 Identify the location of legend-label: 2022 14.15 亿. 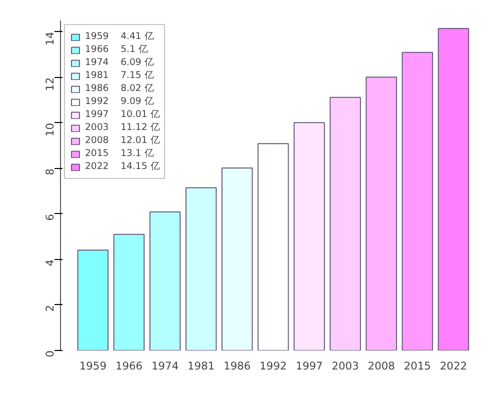
(122, 166).